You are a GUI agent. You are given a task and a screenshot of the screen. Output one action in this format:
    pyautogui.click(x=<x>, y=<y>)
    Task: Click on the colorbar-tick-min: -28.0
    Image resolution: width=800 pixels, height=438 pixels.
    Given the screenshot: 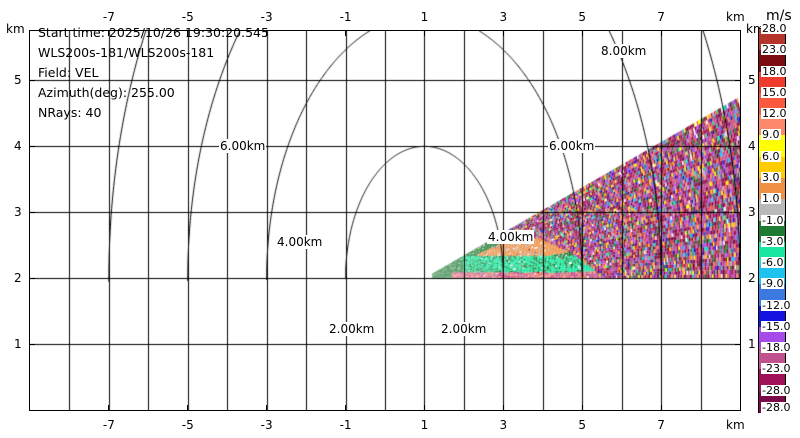 What is the action you would take?
    pyautogui.click(x=776, y=407)
    